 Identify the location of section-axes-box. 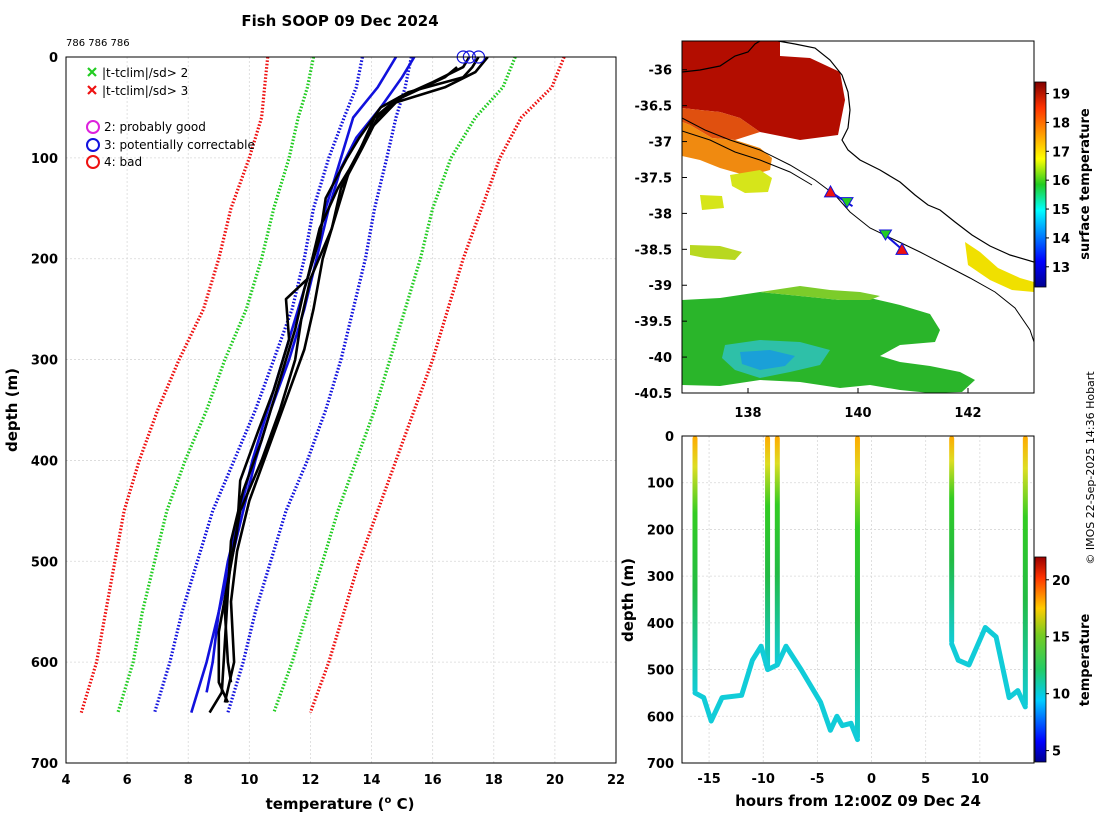
(858, 599).